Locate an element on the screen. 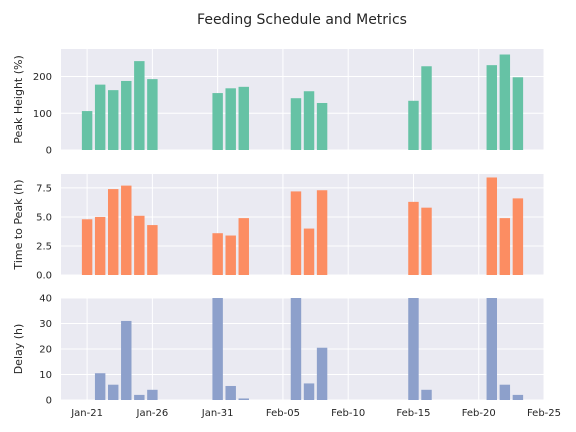 The image size is (576, 432). y-tick-label: 0.0 is located at coordinates (44, 276).